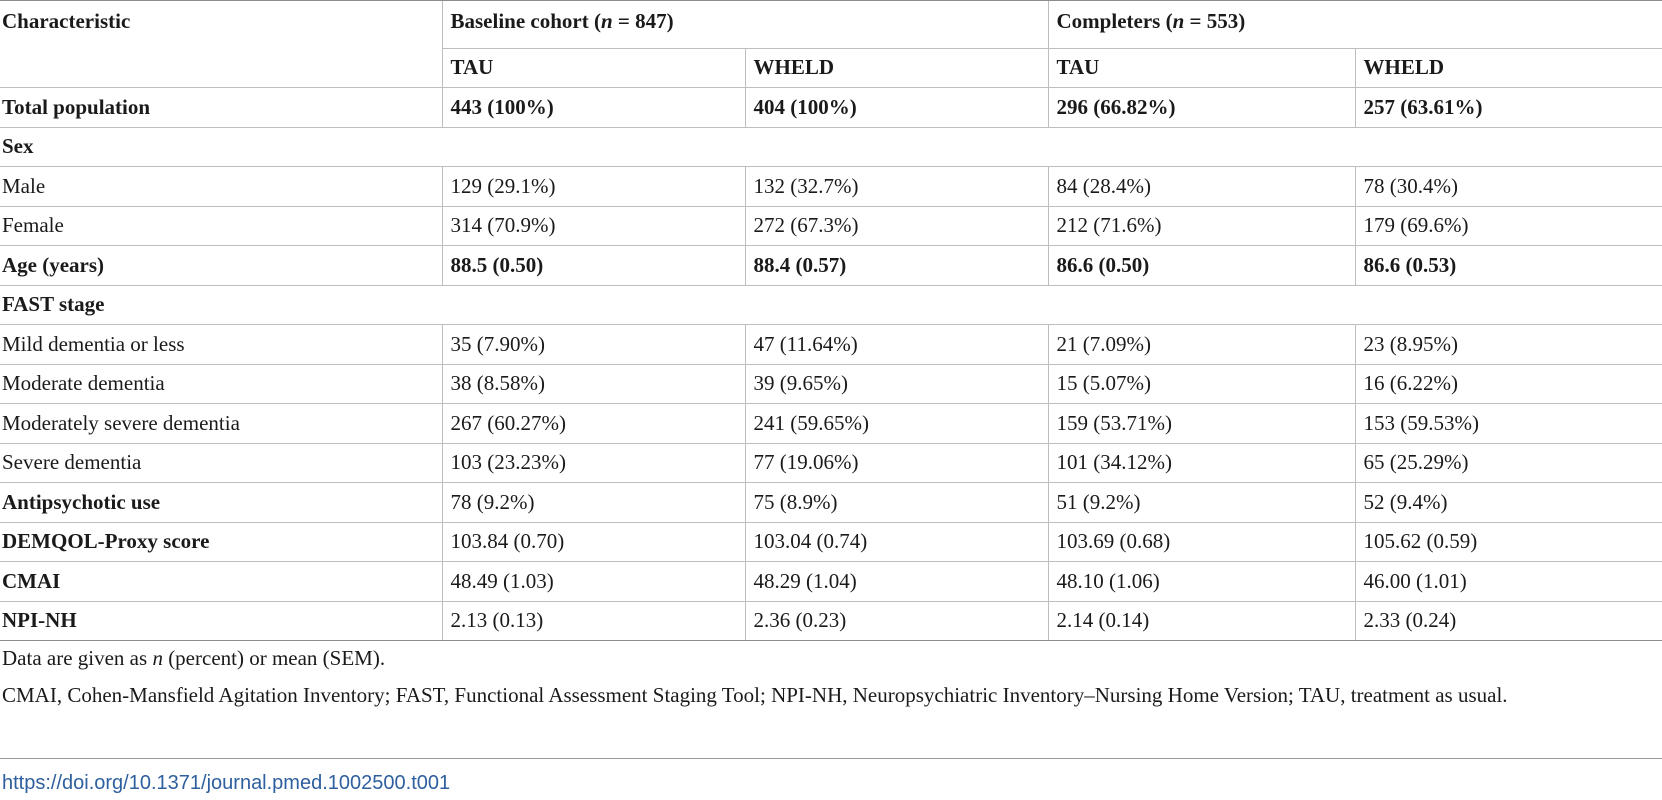 The width and height of the screenshot is (1662, 800). I want to click on cell-baseline-tau: 103.84 (0.70), so click(593, 541).